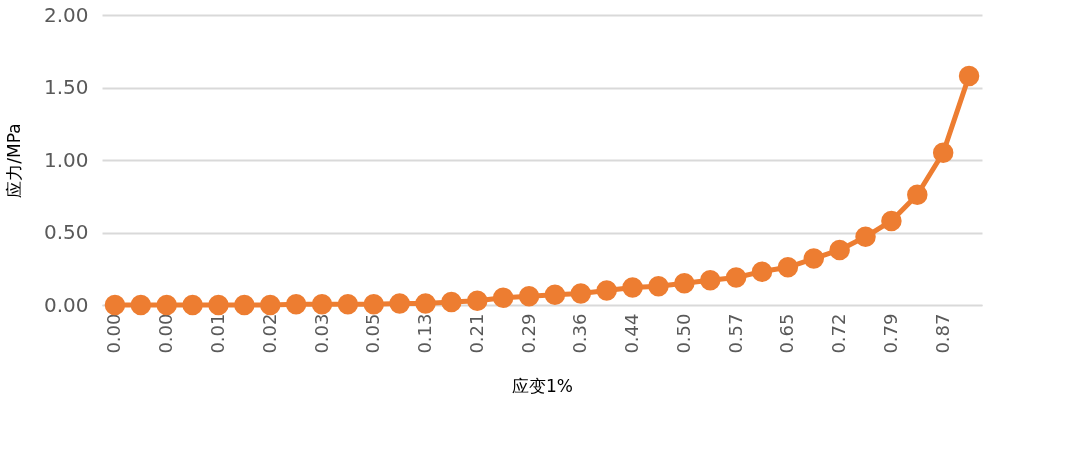  Describe the element at coordinates (890, 333) in the screenshot. I see `x-tick-label: 0.79` at that location.